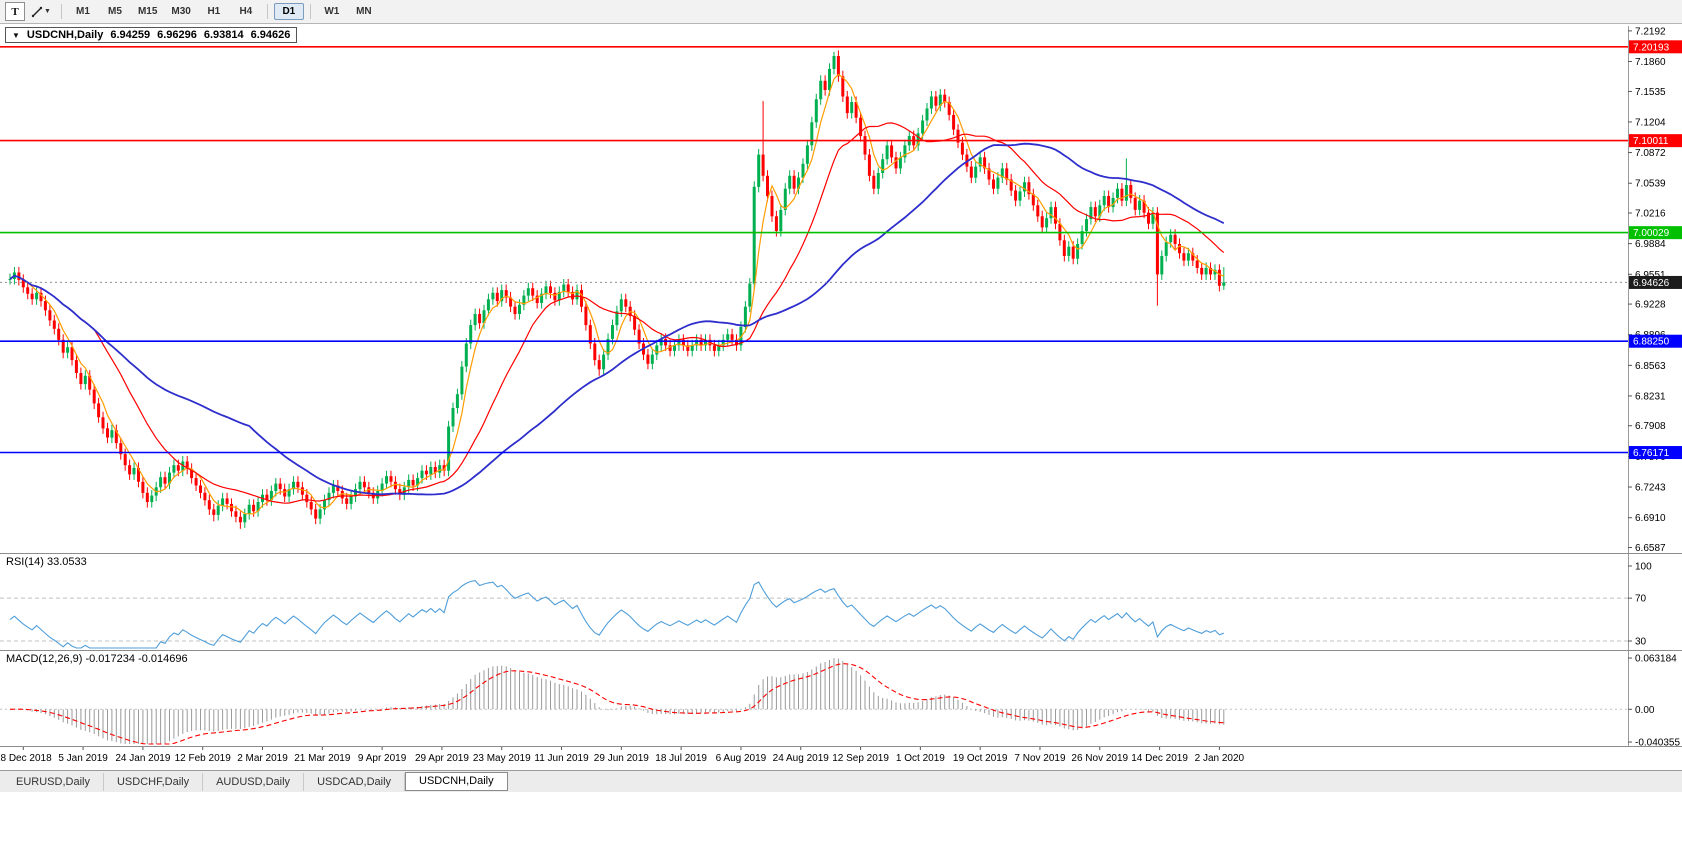 Image resolution: width=1682 pixels, height=850 pixels. What do you see at coordinates (1641, 641) in the screenshot?
I see `rsi-tick: 30` at bounding box center [1641, 641].